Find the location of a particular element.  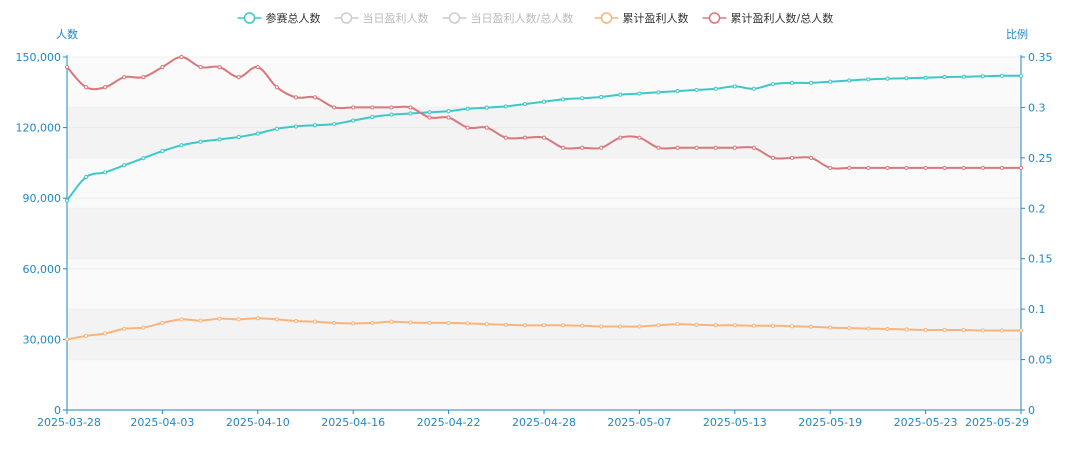

legend-item: 当日盈利人数/总人数 is located at coordinates (508, 18).